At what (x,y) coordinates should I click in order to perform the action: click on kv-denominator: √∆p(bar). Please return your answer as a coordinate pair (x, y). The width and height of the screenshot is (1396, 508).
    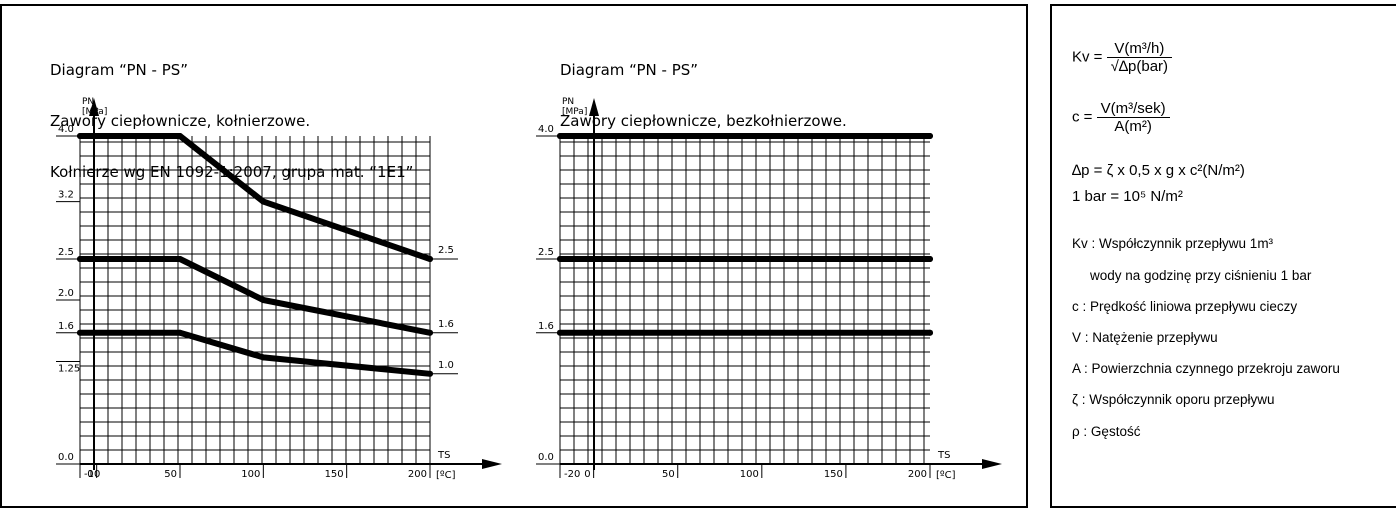
    Looking at the image, I should click on (1139, 66).